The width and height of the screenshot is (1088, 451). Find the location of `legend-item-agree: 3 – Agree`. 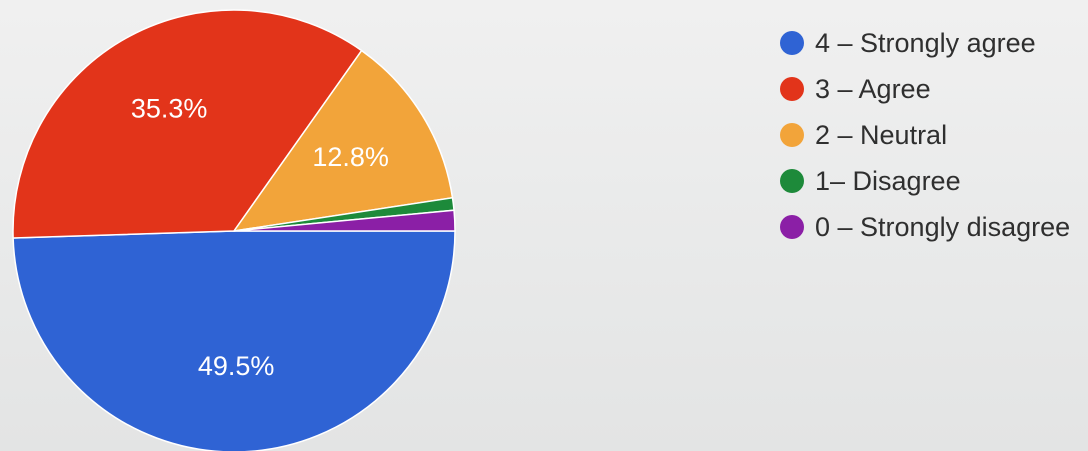

legend-item-agree: 3 – Agree is located at coordinates (925, 89).